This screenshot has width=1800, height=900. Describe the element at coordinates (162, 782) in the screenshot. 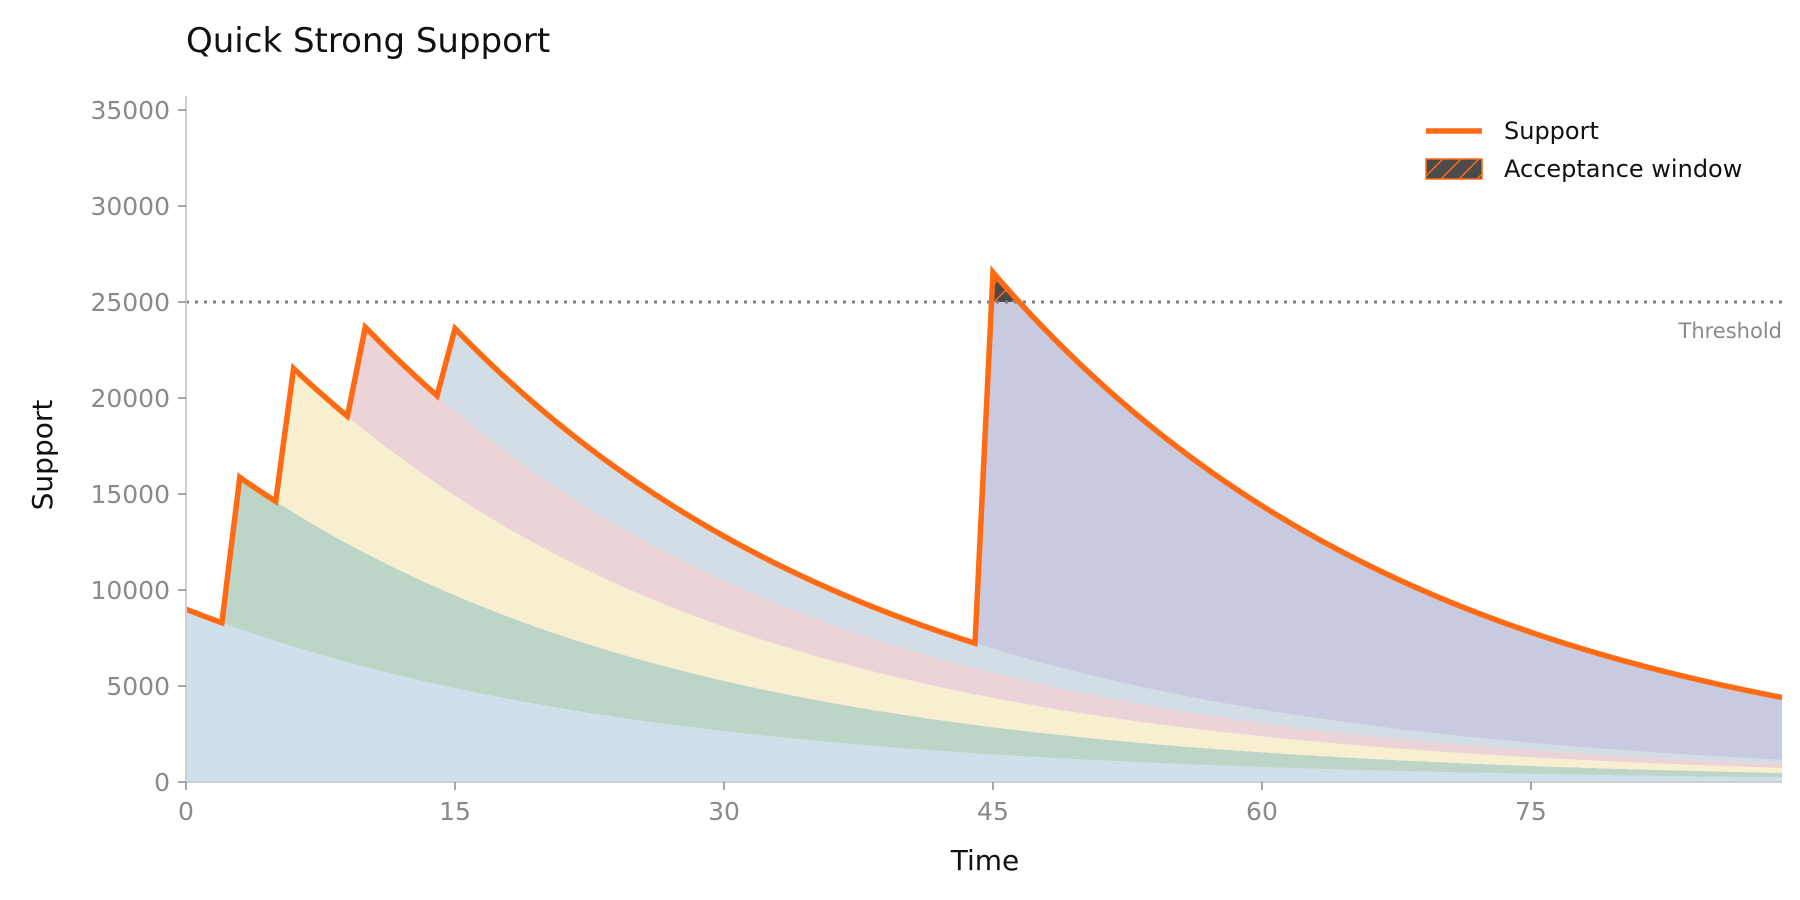

I see `y-tick-label: 0` at that location.